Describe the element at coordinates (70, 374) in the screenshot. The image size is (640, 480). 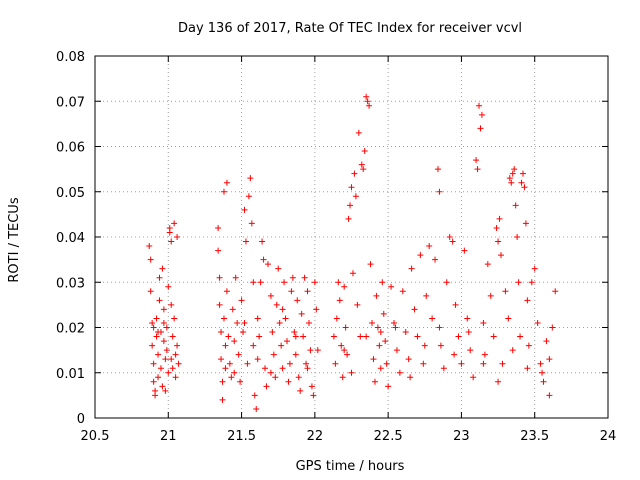
I see `y-tick-label: 0.01` at that location.